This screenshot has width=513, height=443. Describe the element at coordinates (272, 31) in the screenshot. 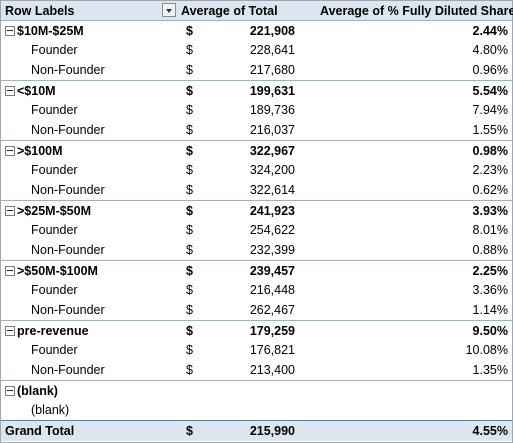

I see `avg-total-cell: 221,908` at that location.